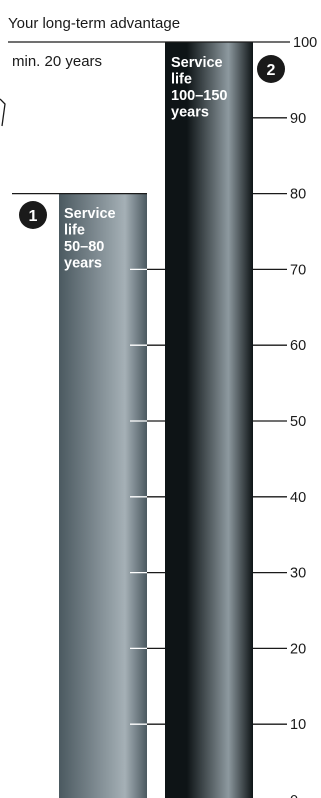 This screenshot has height=798, width=321. I want to click on bar-2-label-line: Service, so click(197, 63).